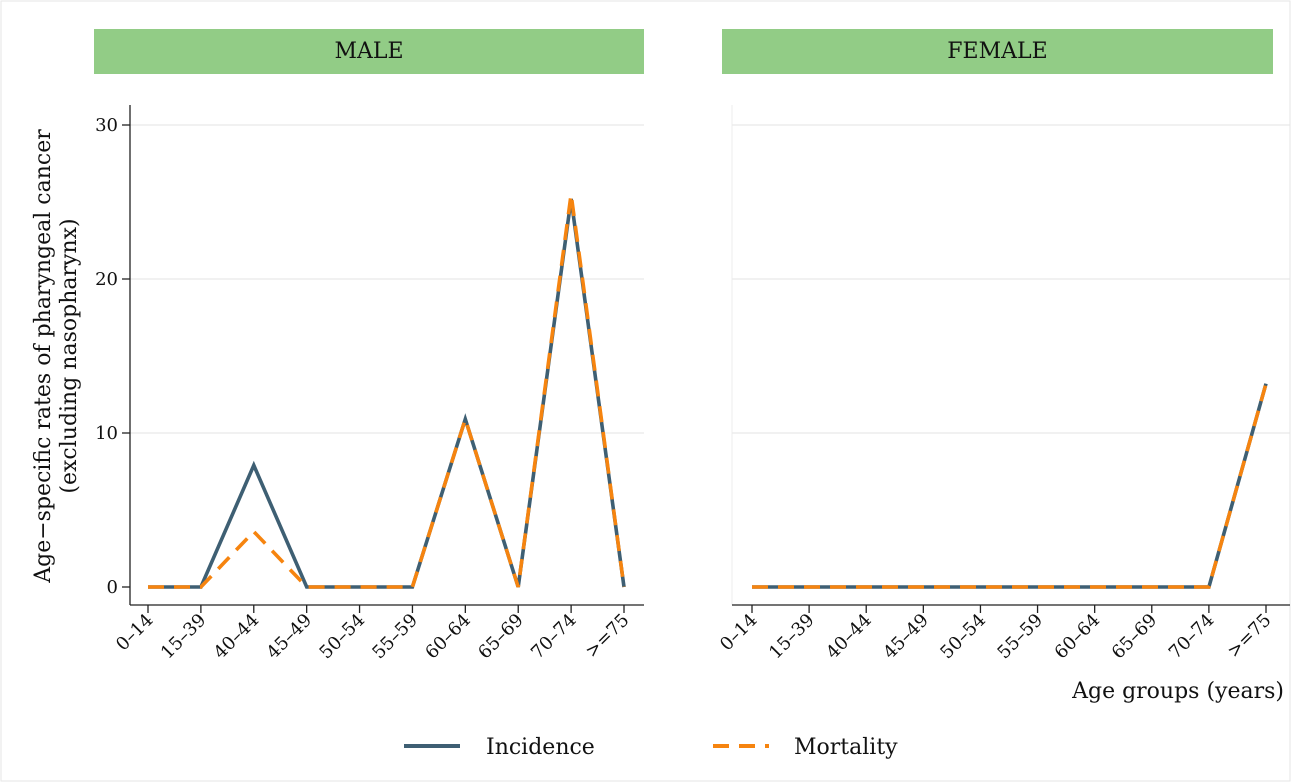 This screenshot has height=783, width=1292. What do you see at coordinates (792, 637) in the screenshot?
I see `x-tick-label-1-1: 15–39` at bounding box center [792, 637].